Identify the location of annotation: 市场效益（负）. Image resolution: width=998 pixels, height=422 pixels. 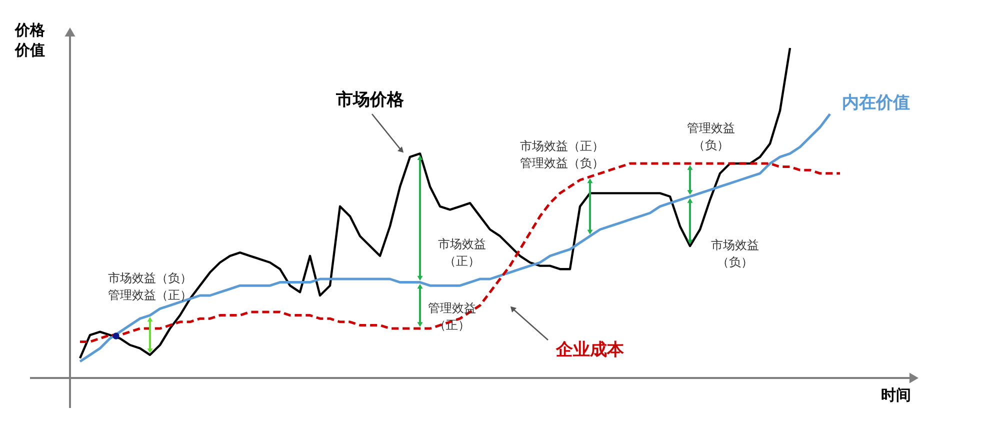
(735, 253).